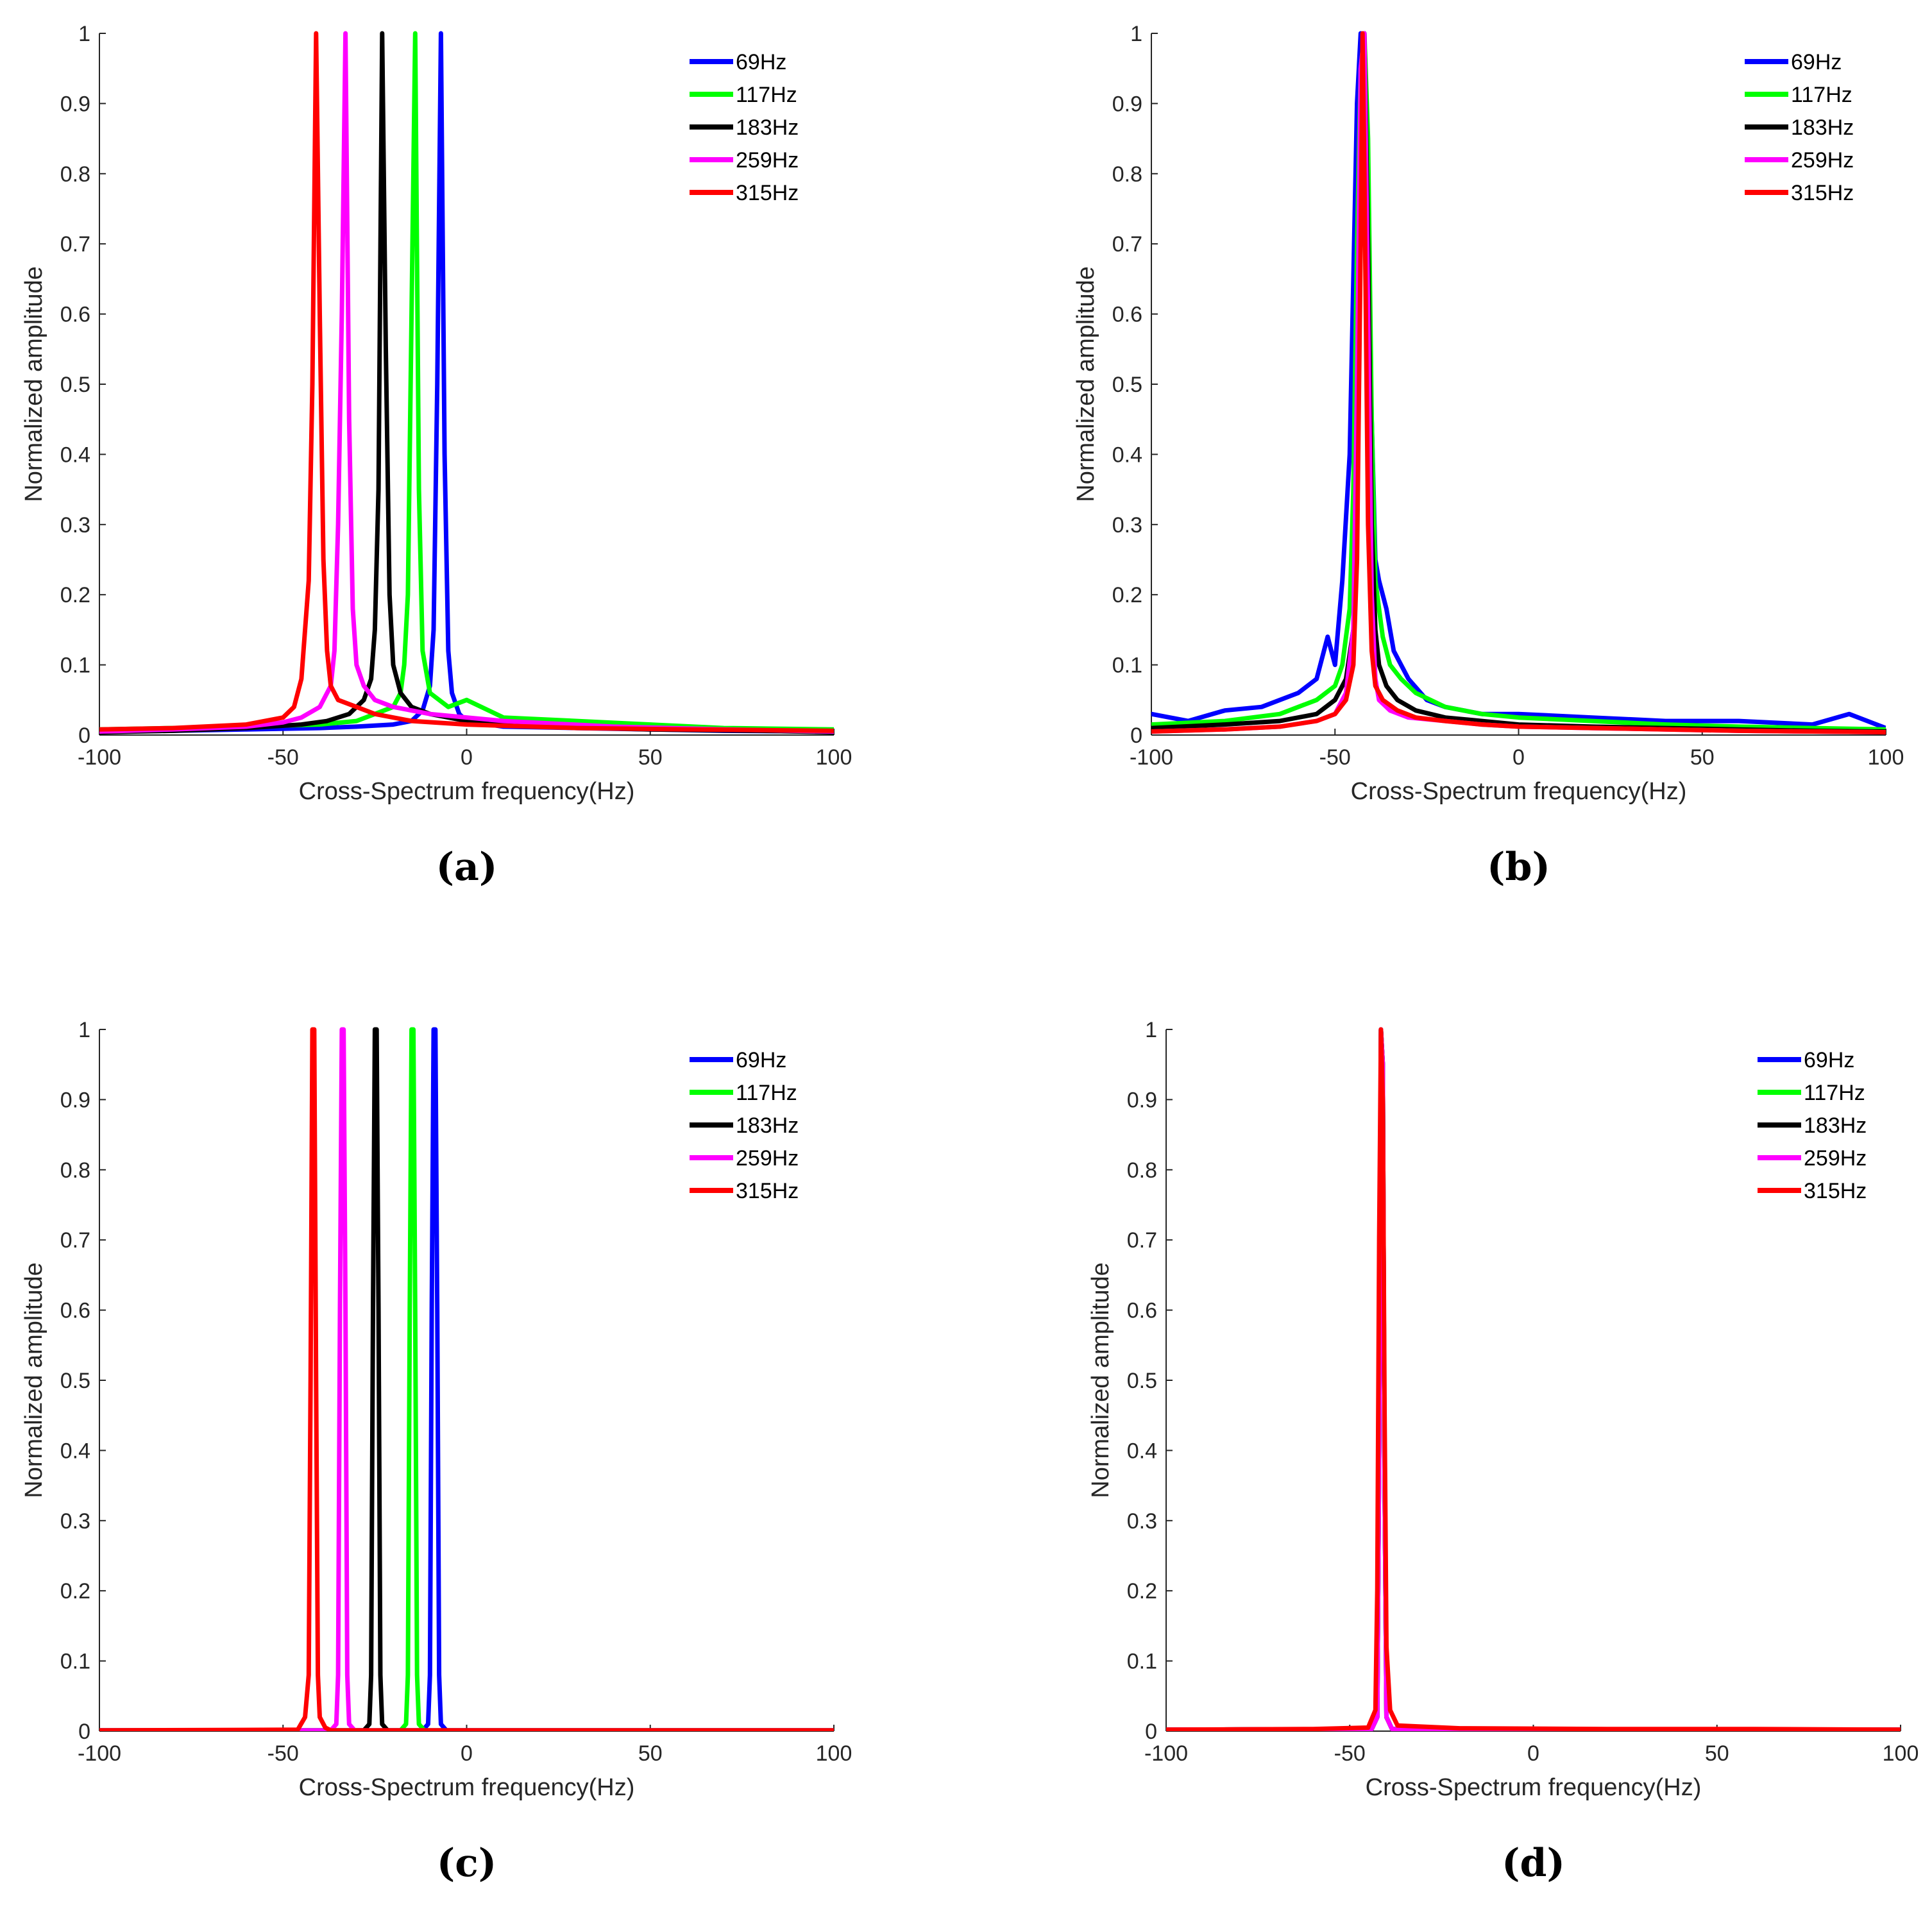  What do you see at coordinates (1533, 1863) in the screenshot?
I see `panel-caption: (d)` at bounding box center [1533, 1863].